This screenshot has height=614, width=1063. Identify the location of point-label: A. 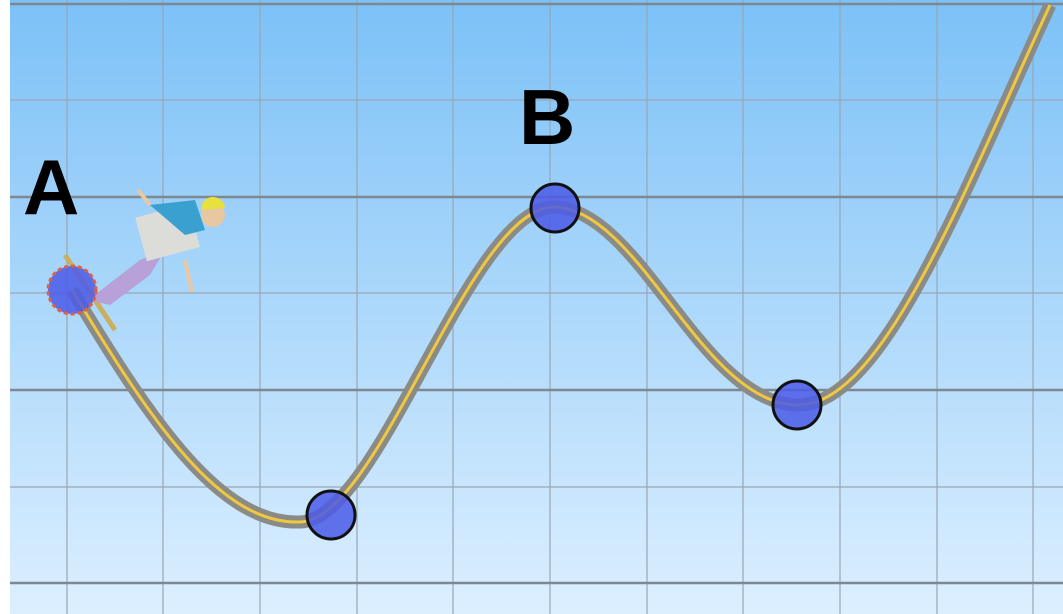
(51, 187).